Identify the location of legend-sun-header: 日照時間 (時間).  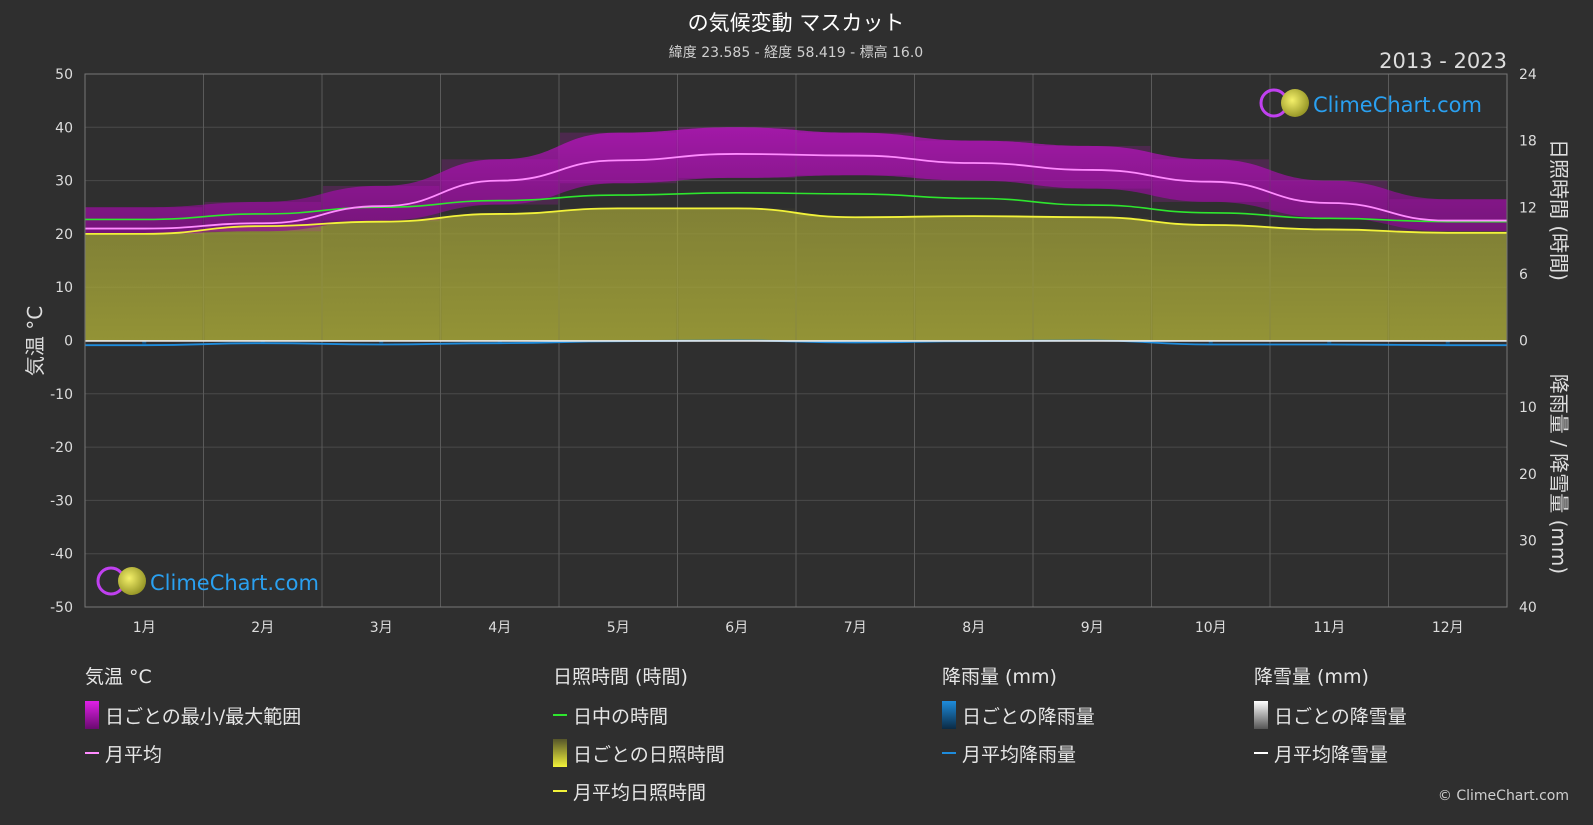
(620, 677).